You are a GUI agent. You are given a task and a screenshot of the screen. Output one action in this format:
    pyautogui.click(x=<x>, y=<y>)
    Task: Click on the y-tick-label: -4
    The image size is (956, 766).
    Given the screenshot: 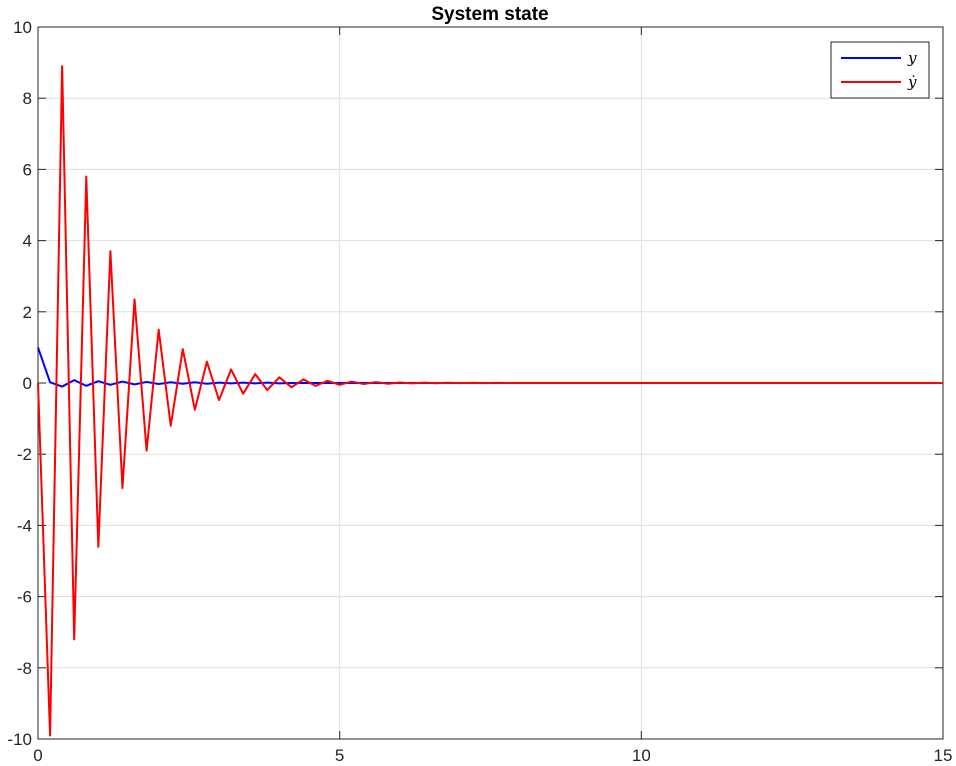 What is the action you would take?
    pyautogui.click(x=24, y=525)
    